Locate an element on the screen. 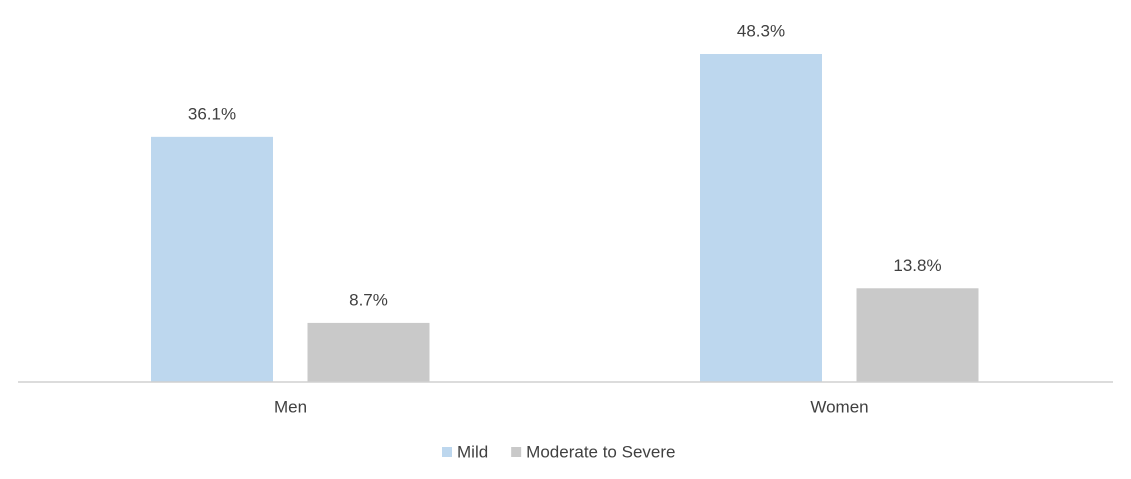 Image resolution: width=1131 pixels, height=479 pixels. value-label: 13.8% is located at coordinates (917, 265).